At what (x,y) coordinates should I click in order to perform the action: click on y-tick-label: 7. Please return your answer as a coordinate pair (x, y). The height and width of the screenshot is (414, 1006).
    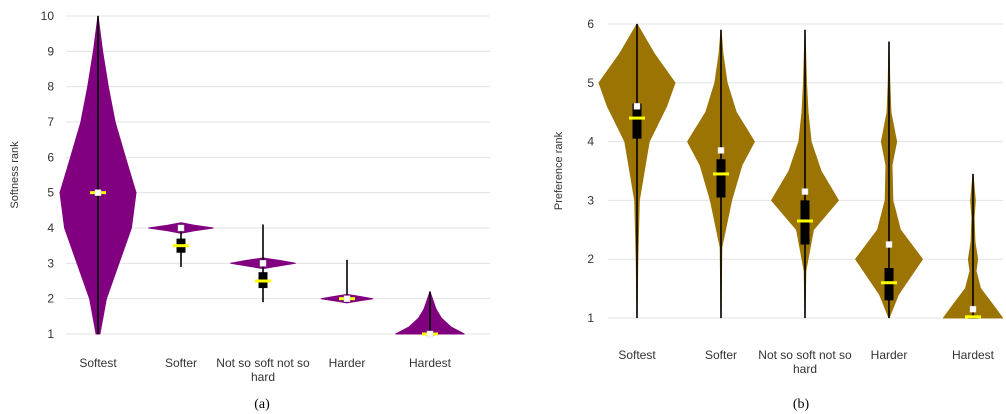
    Looking at the image, I should click on (50, 122).